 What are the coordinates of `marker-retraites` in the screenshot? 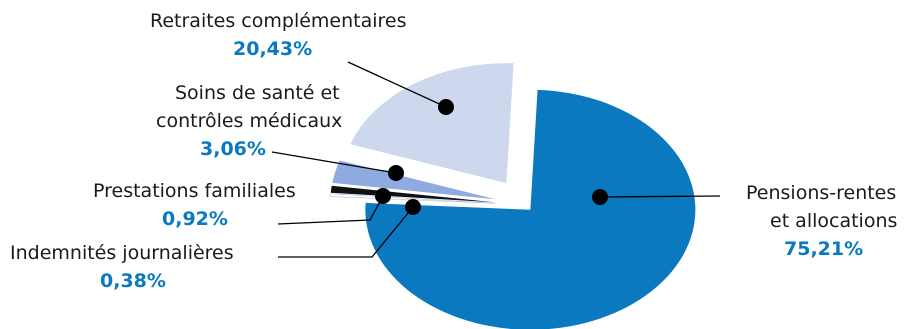 It's located at (446, 107).